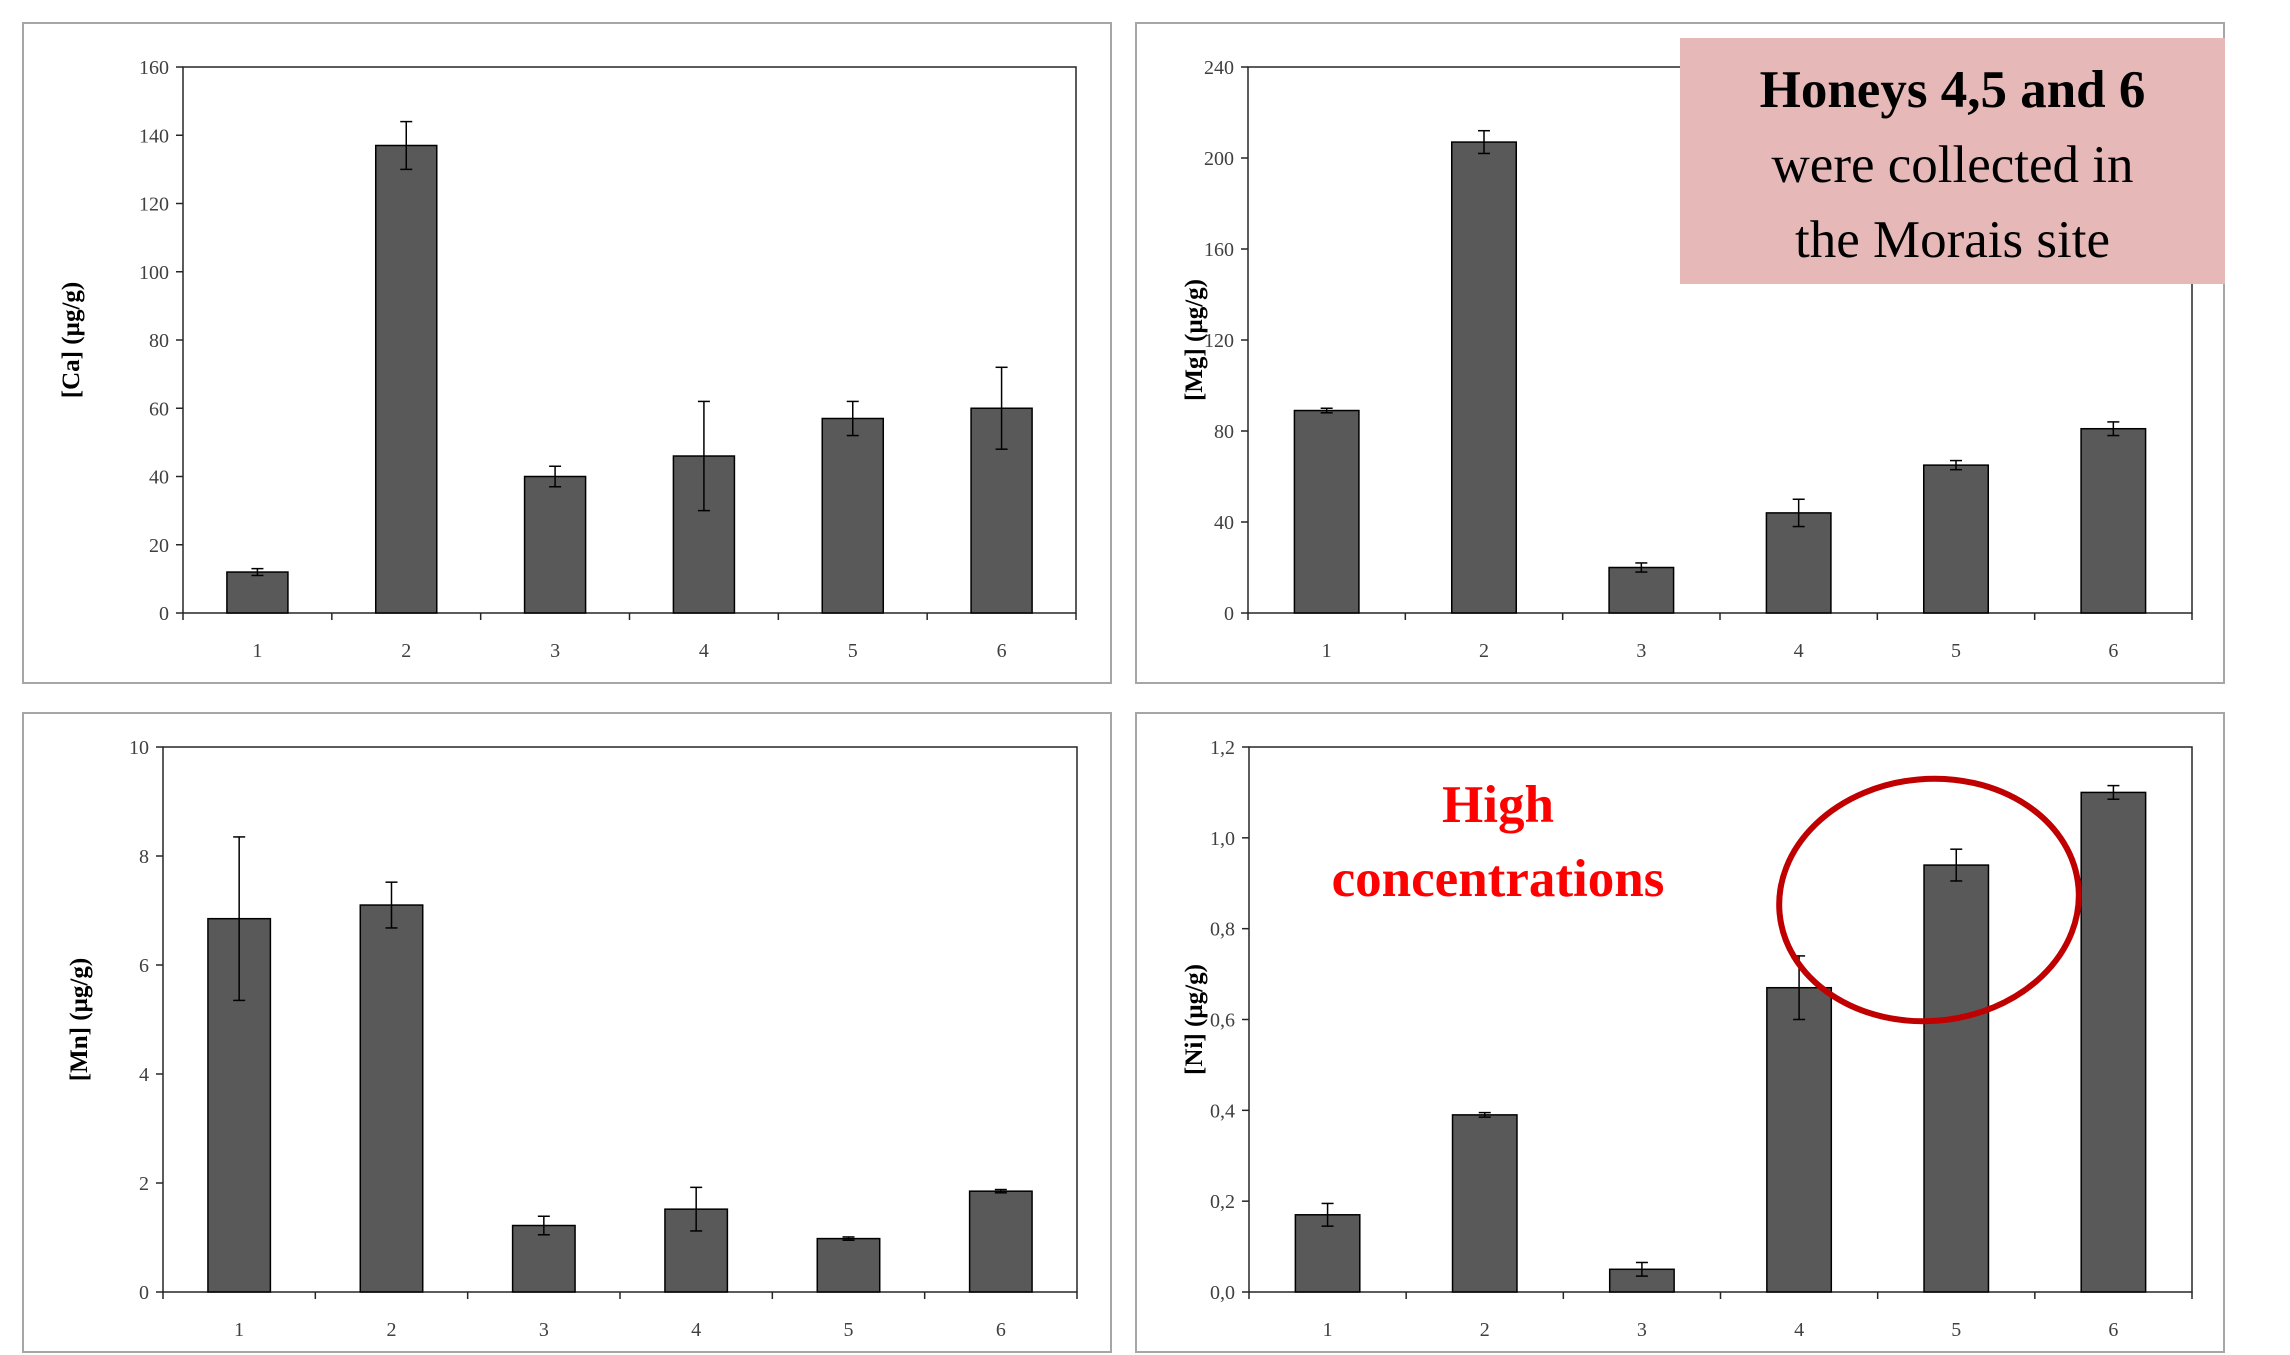 The width and height of the screenshot is (2290, 1355). What do you see at coordinates (159, 546) in the screenshot?
I see `ca-y-tick-label: 20` at bounding box center [159, 546].